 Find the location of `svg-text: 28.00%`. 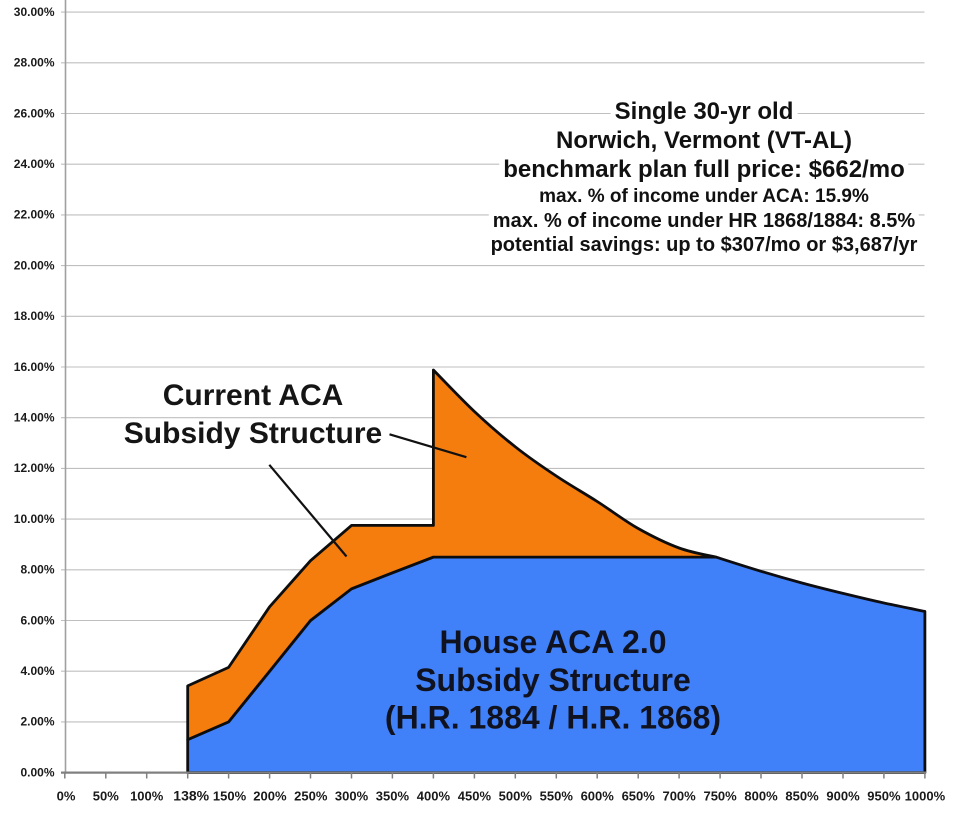

svg-text: 28.00% is located at coordinates (34, 63).